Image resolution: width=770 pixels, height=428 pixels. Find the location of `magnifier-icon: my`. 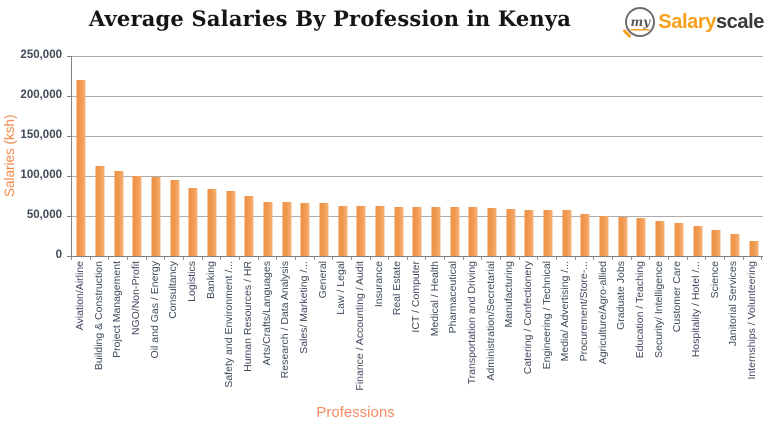

magnifier-icon: my is located at coordinates (640, 22).